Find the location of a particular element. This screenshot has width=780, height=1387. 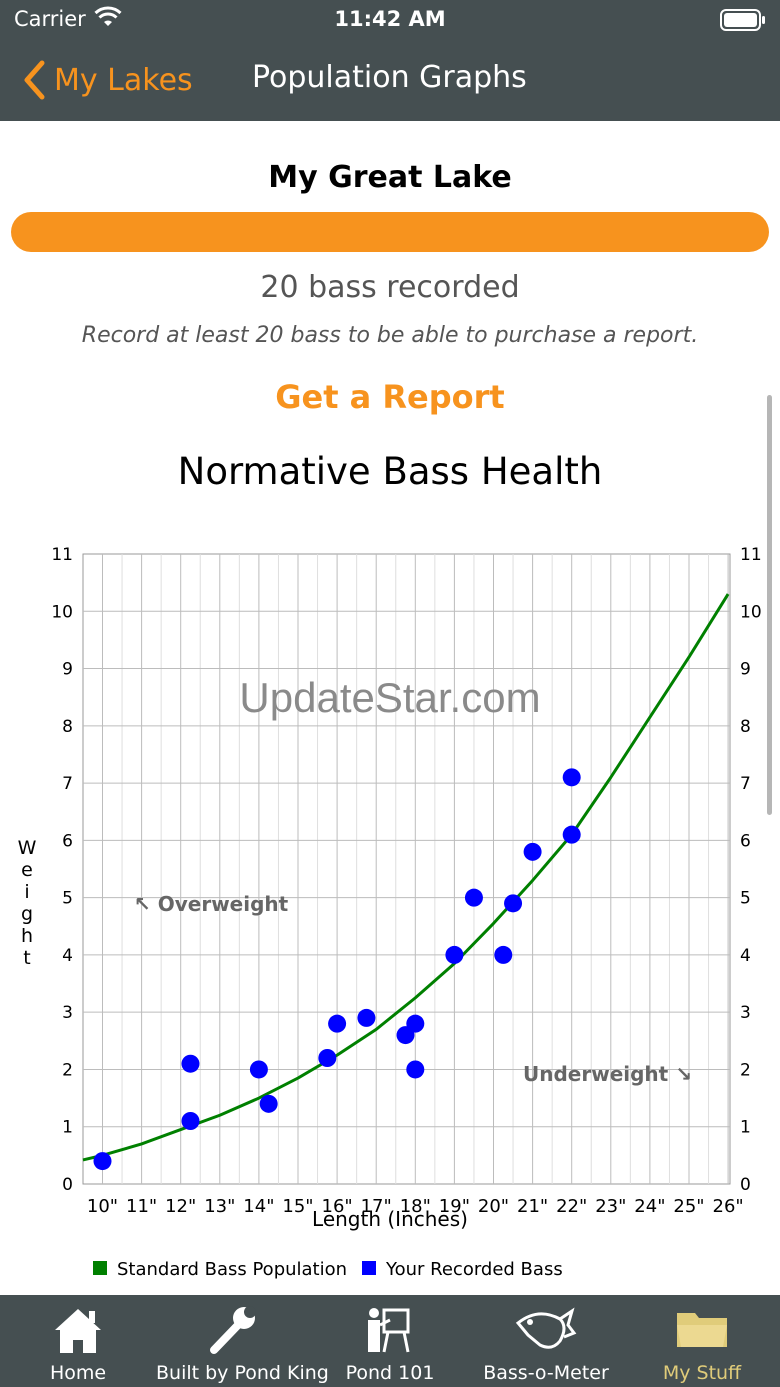

y-tick-label-right: 4 is located at coordinates (745, 956).